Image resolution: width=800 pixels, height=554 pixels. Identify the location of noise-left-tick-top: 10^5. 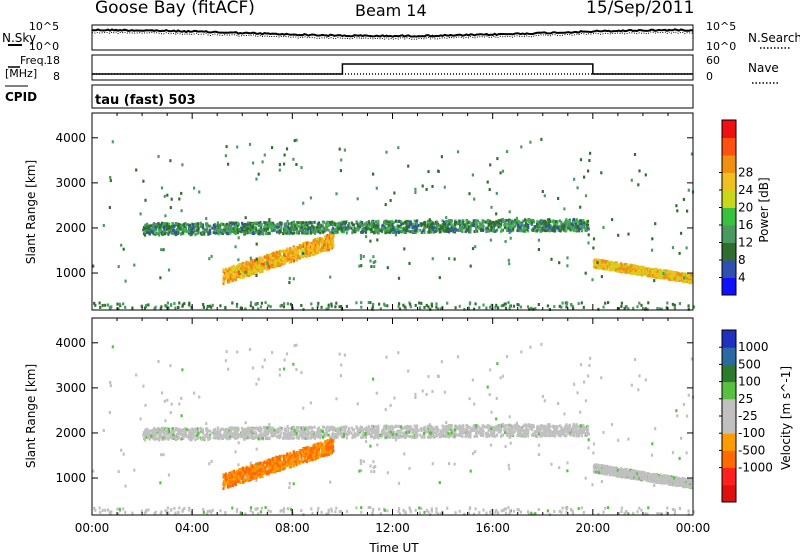
(44, 26).